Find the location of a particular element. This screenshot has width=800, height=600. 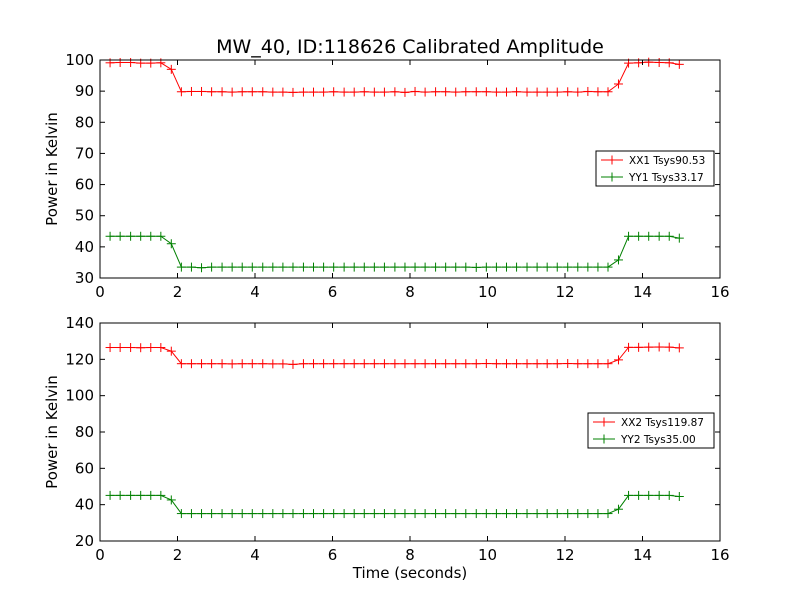

legend-box is located at coordinates (655, 168).